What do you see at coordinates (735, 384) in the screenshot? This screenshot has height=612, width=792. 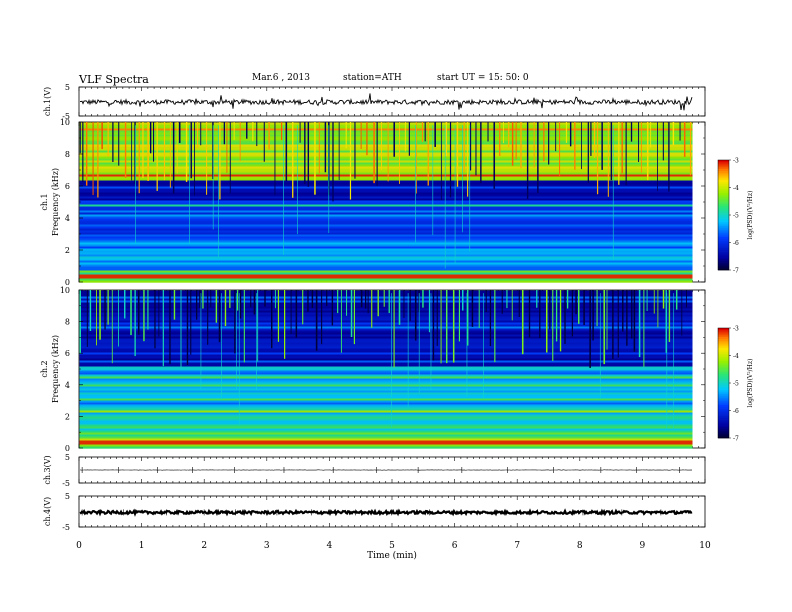 I see `colorbar: -3 -4 -5 -6 -7 log(PSD)(V²/Hz)` at bounding box center [735, 384].